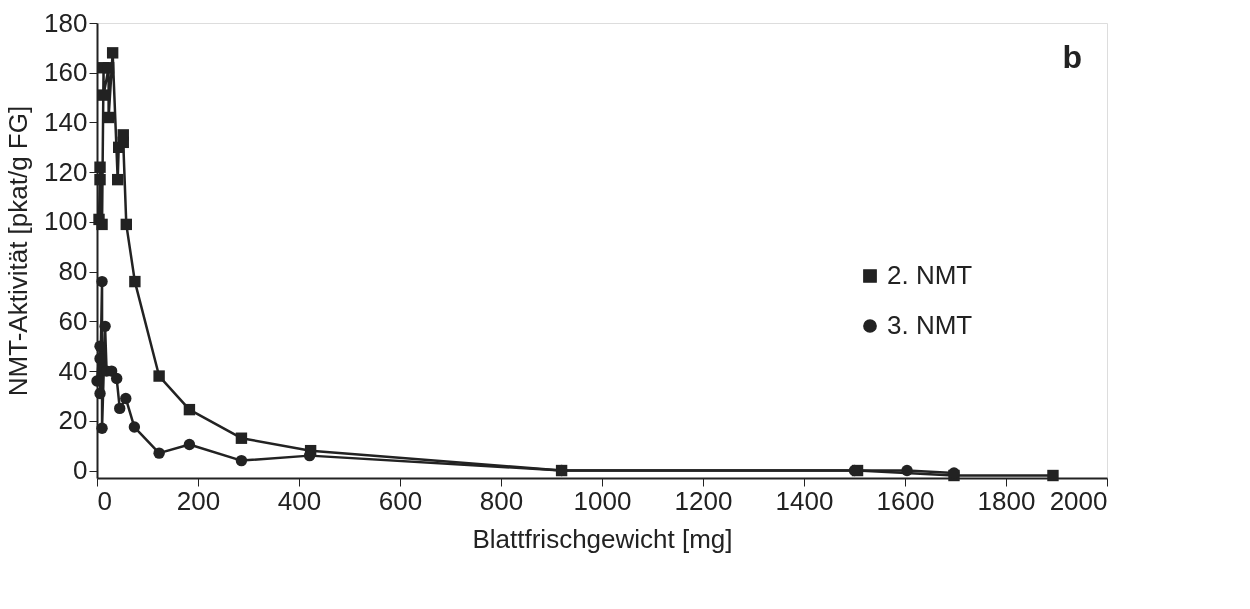  I want to click on x-tick-label: 600, so click(400, 500).